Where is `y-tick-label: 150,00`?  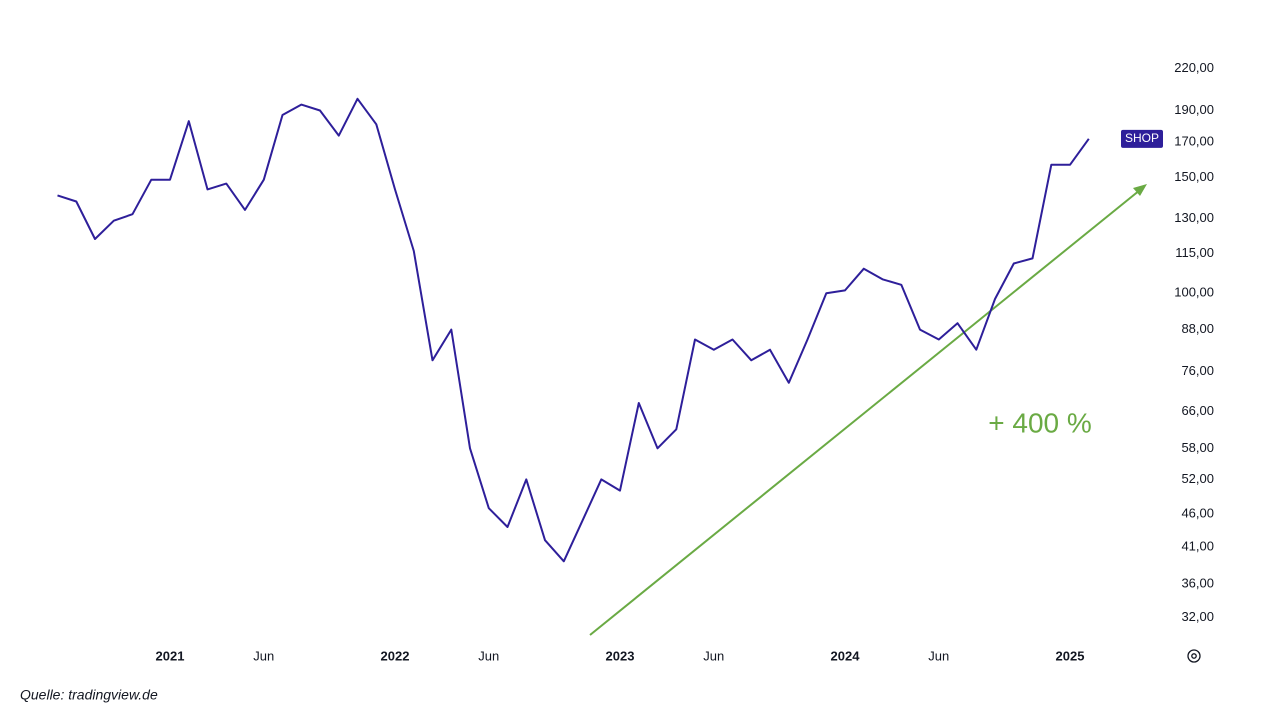
y-tick-label: 150,00 is located at coordinates (1194, 176).